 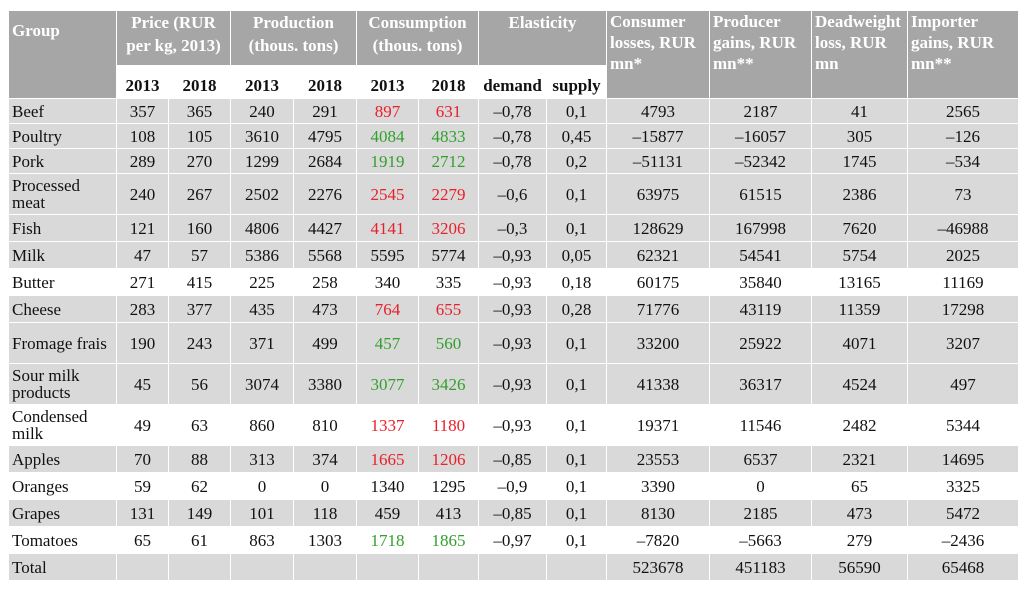 I want to click on importer-gains-cell: –46988, so click(x=963, y=228).